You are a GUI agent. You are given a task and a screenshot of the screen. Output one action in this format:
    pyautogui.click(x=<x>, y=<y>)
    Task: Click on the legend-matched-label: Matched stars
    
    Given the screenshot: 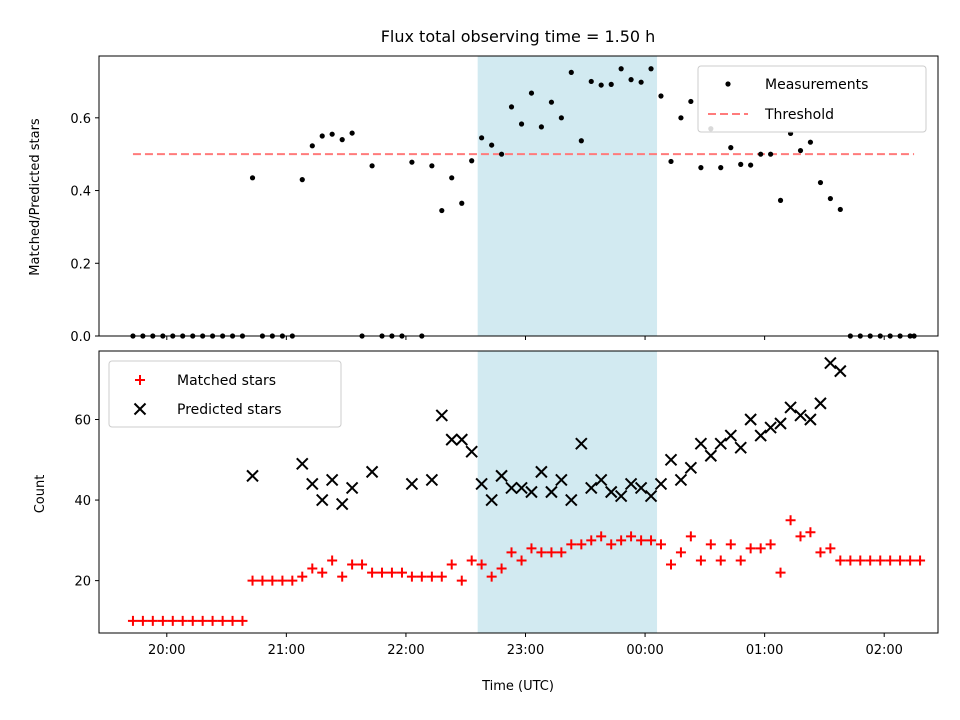 What is the action you would take?
    pyautogui.click(x=226, y=381)
    